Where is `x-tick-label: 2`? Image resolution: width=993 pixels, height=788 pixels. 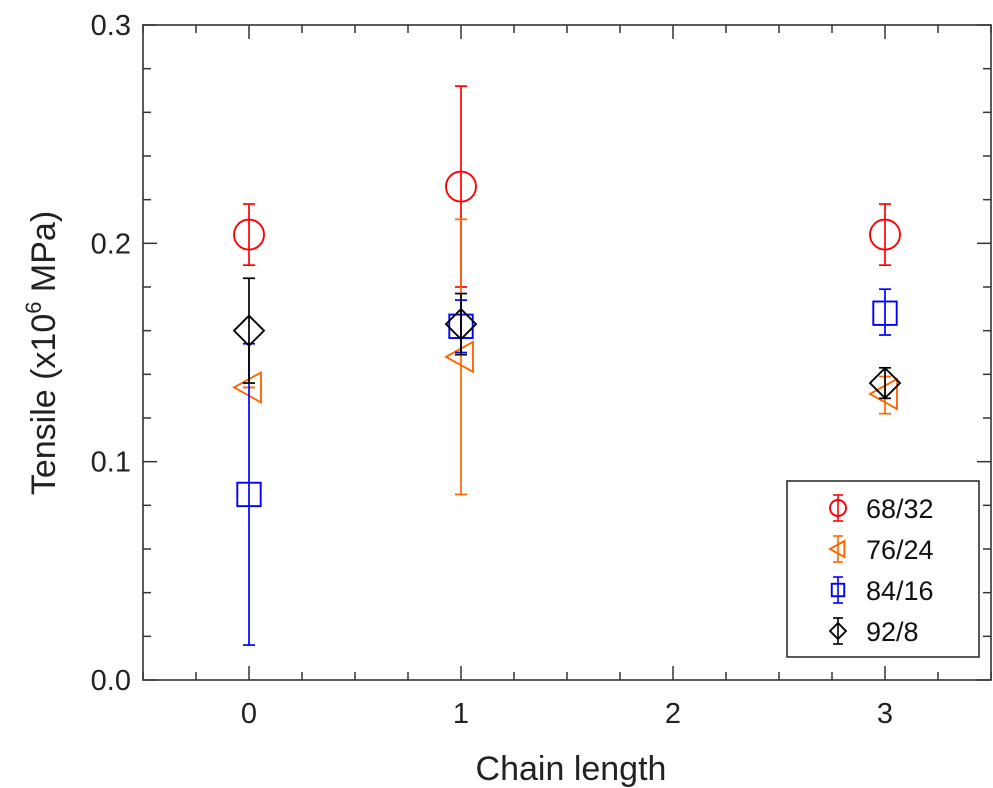
x-tick-label: 2 is located at coordinates (673, 714).